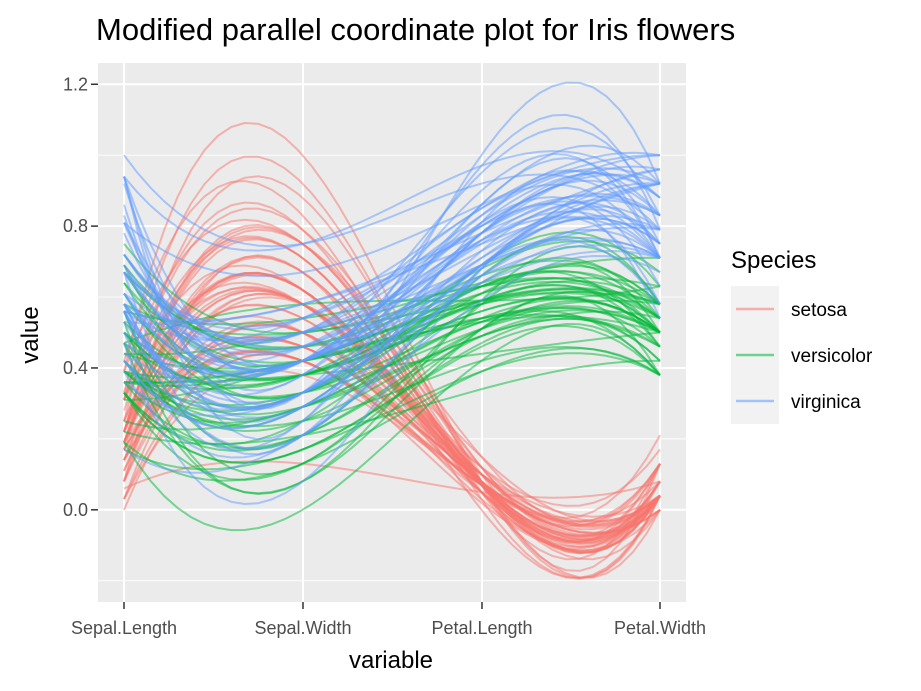 The height and width of the screenshot is (691, 921). I want to click on series-line-setosa, so click(392, 479).